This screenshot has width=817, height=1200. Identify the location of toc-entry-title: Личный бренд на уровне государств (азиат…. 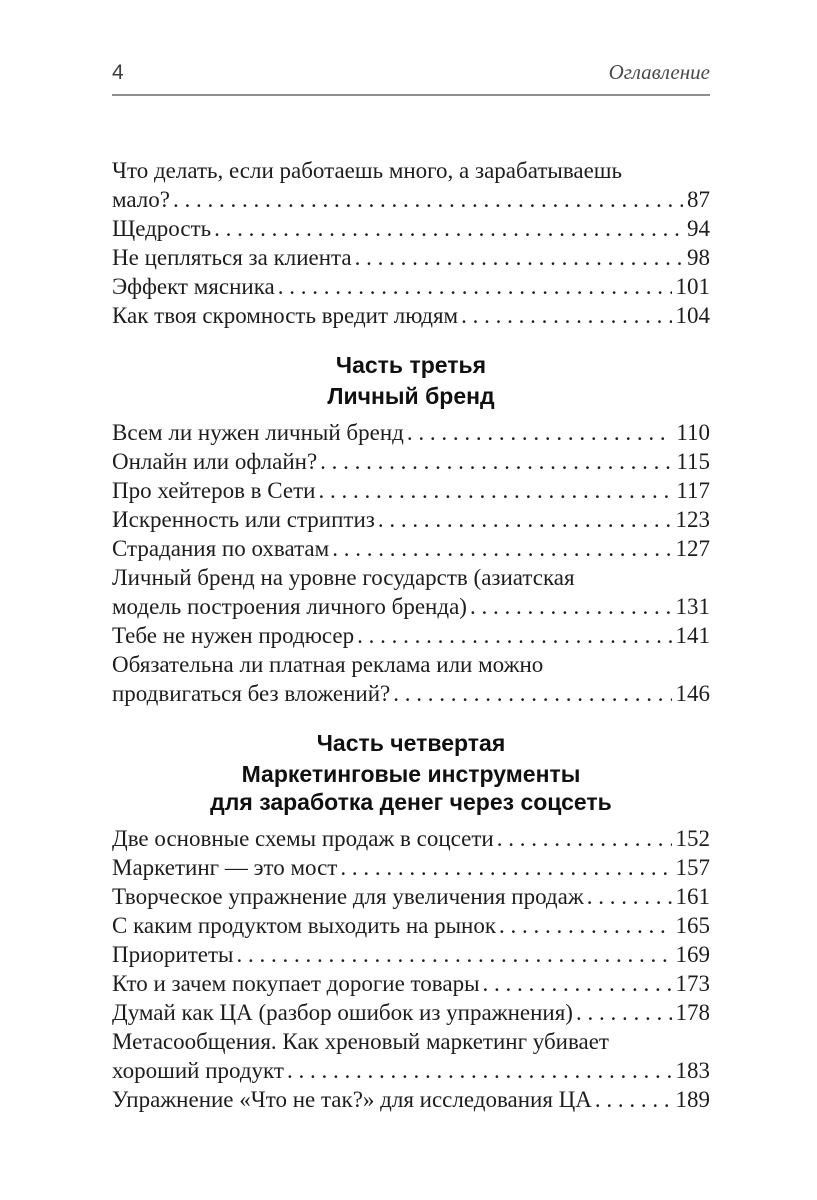
(343, 577).